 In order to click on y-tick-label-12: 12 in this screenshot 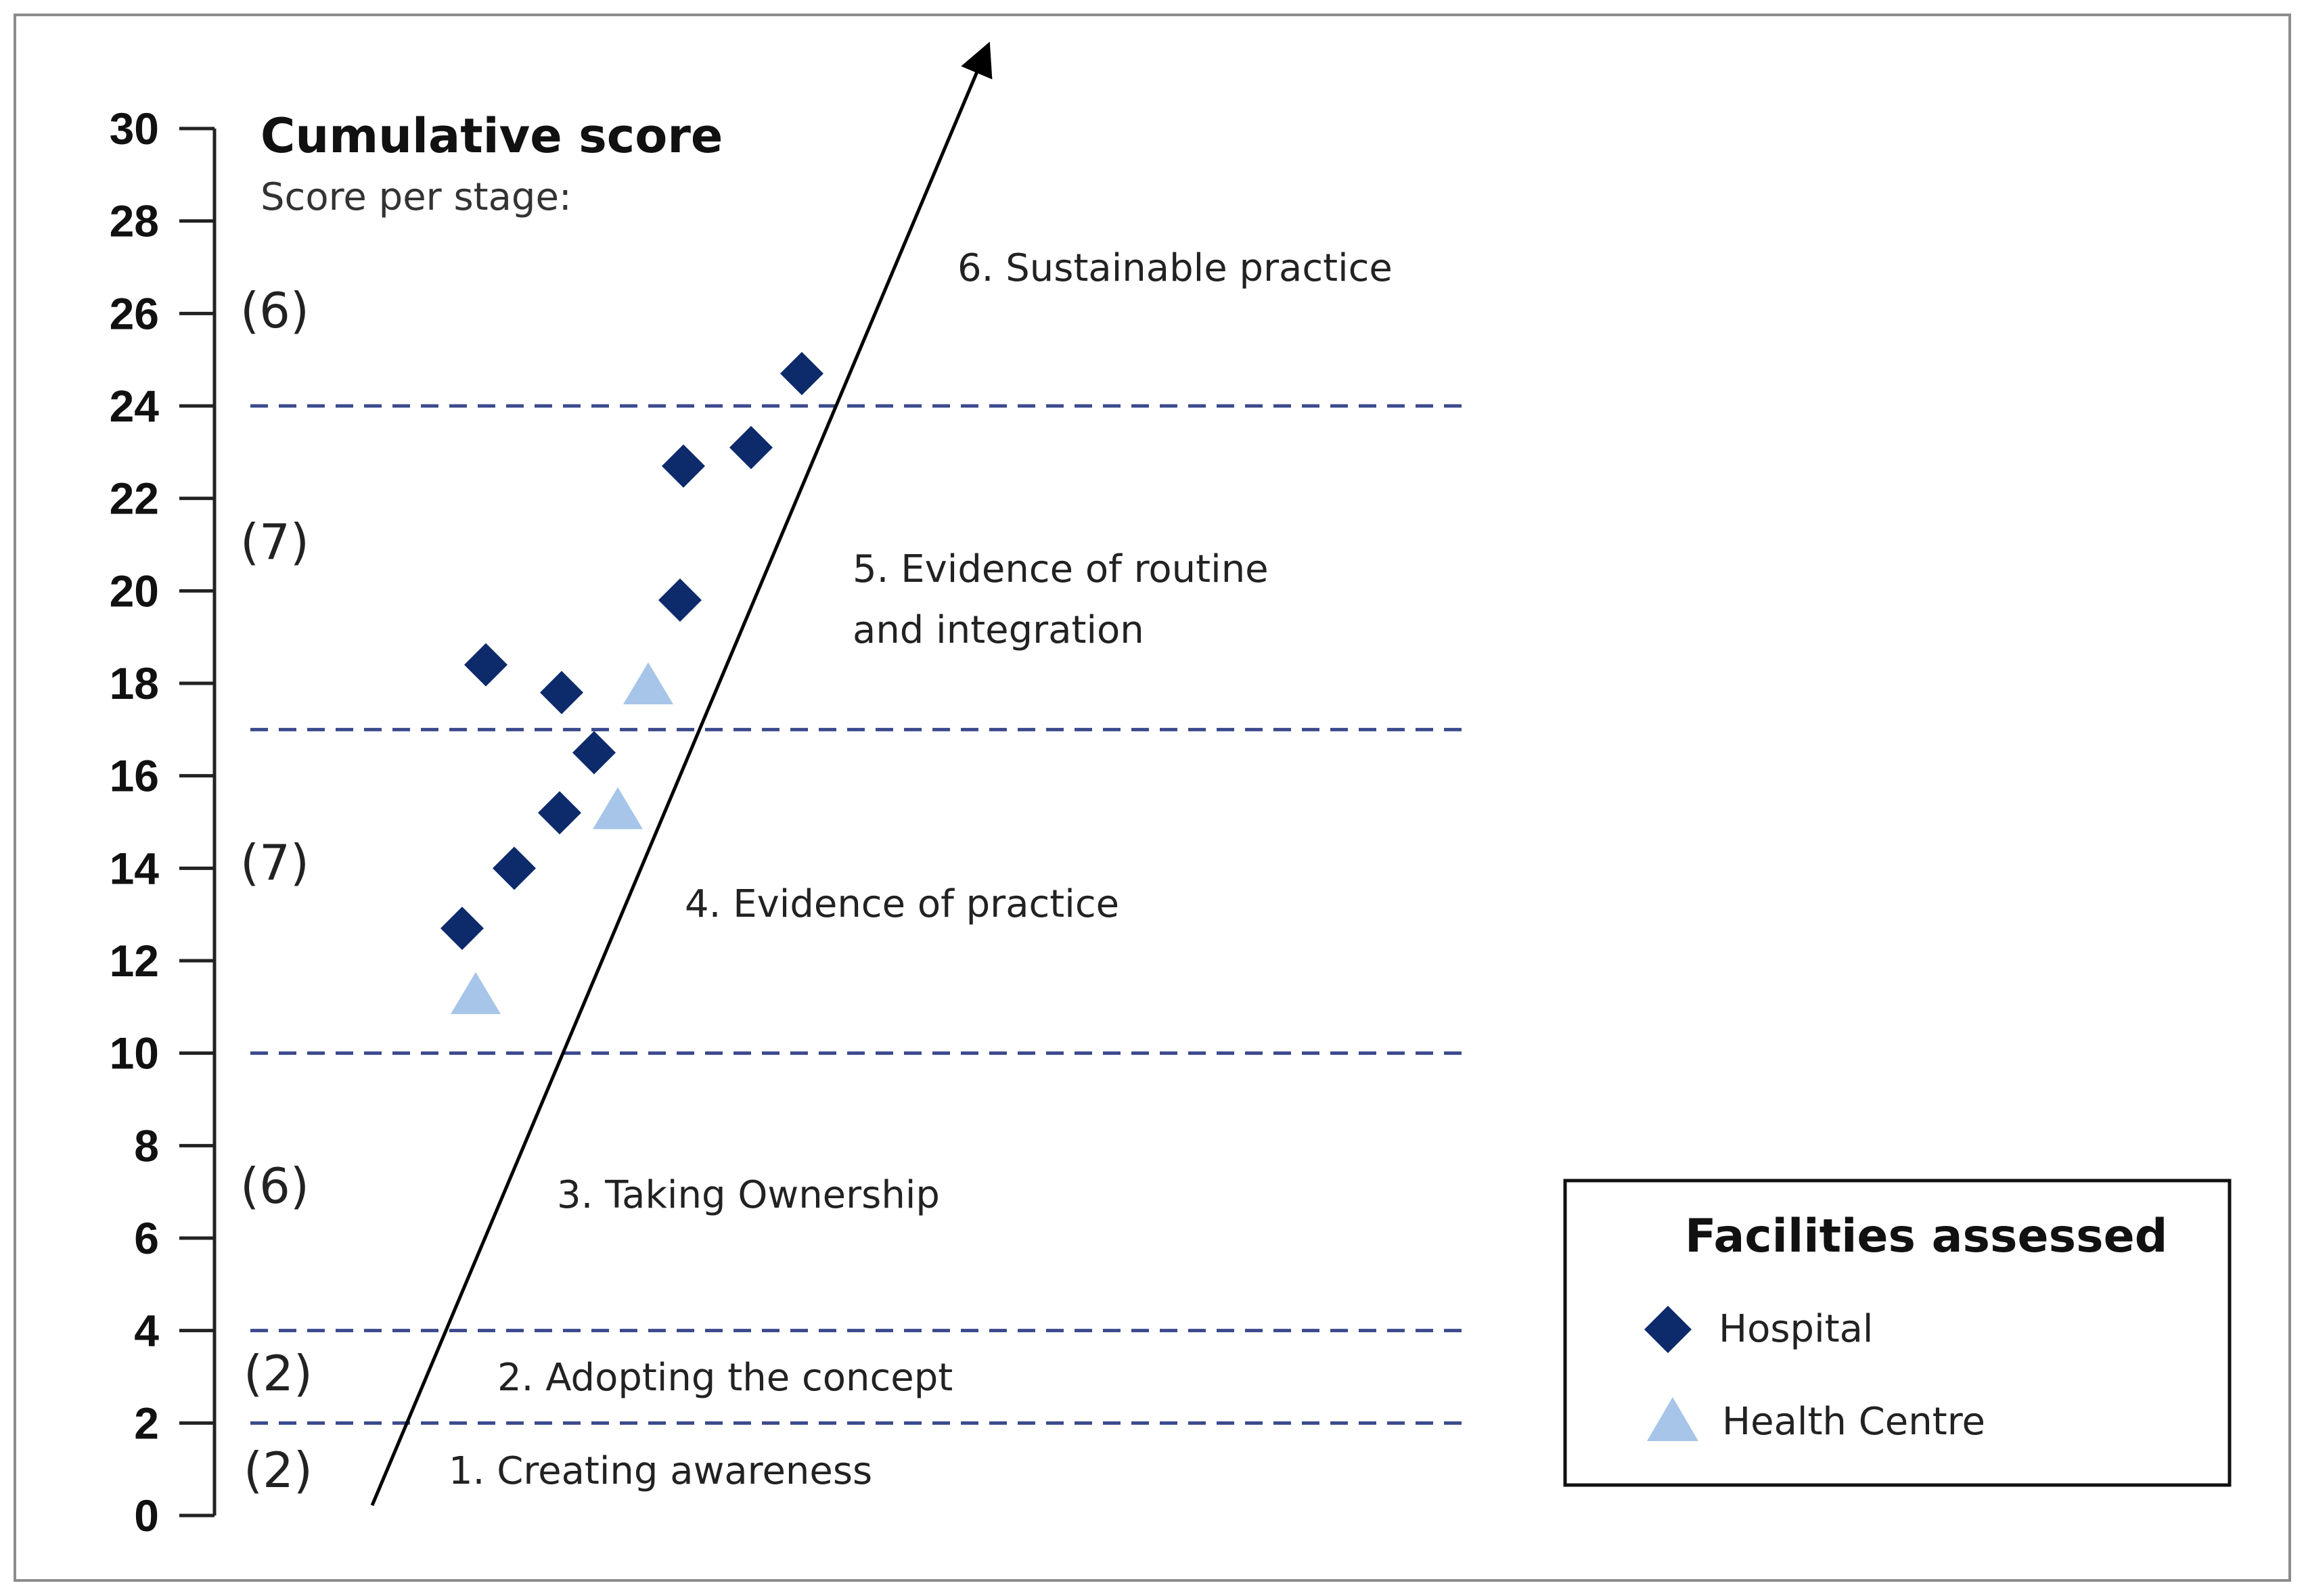, I will do `click(134, 961)`.